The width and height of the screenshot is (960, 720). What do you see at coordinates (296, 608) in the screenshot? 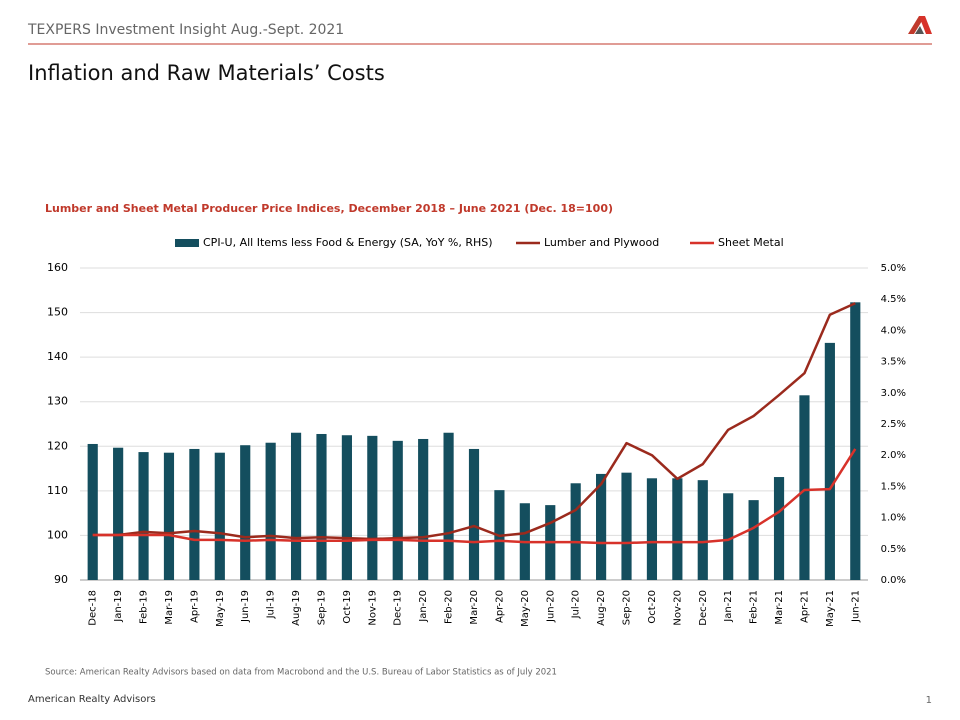
I see `x-tick-label: Aug-19` at bounding box center [296, 608].